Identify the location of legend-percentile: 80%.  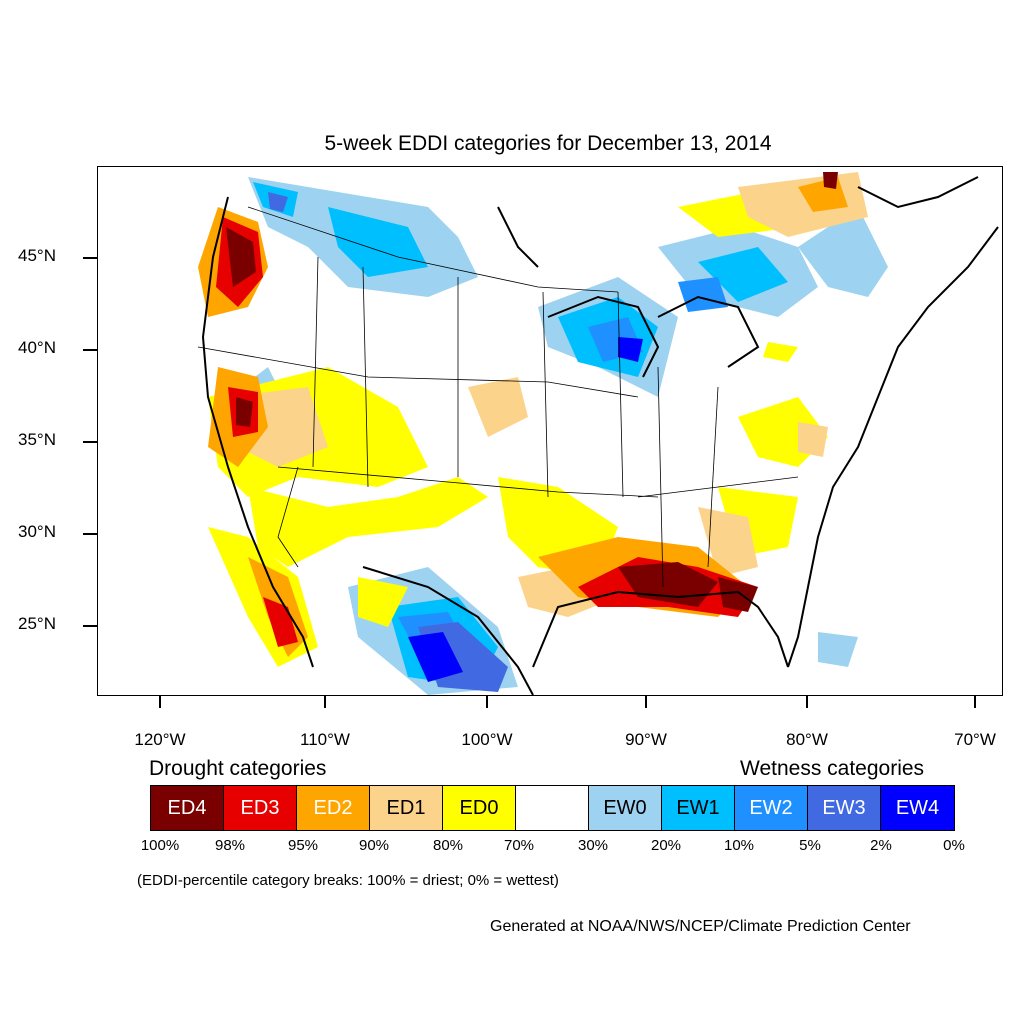
(448, 845).